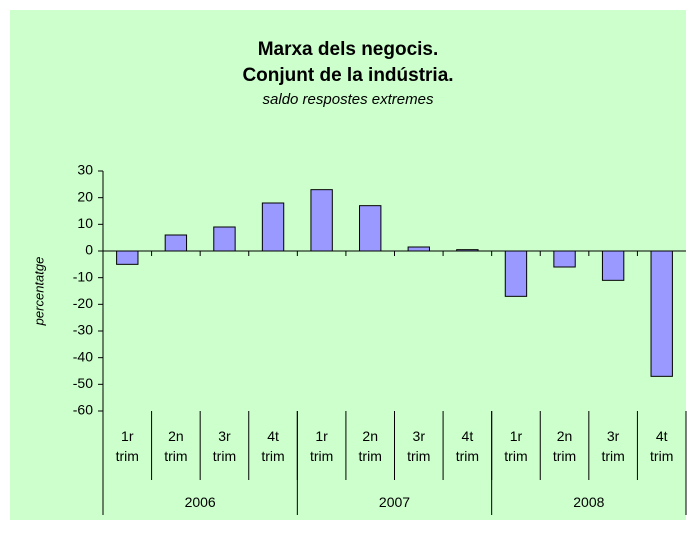  I want to click on y-tick-label: -40, so click(83, 356).